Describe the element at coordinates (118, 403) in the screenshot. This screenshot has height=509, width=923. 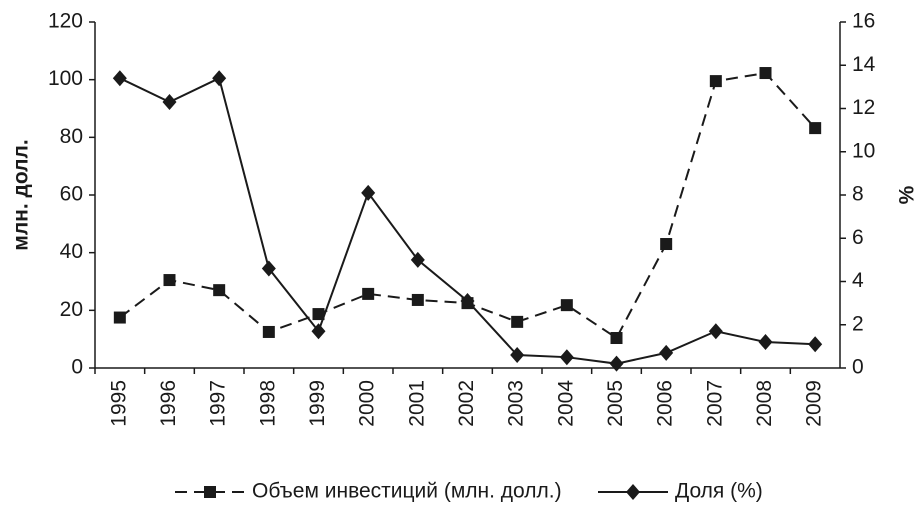
I see `x-tick-label: 1995` at that location.